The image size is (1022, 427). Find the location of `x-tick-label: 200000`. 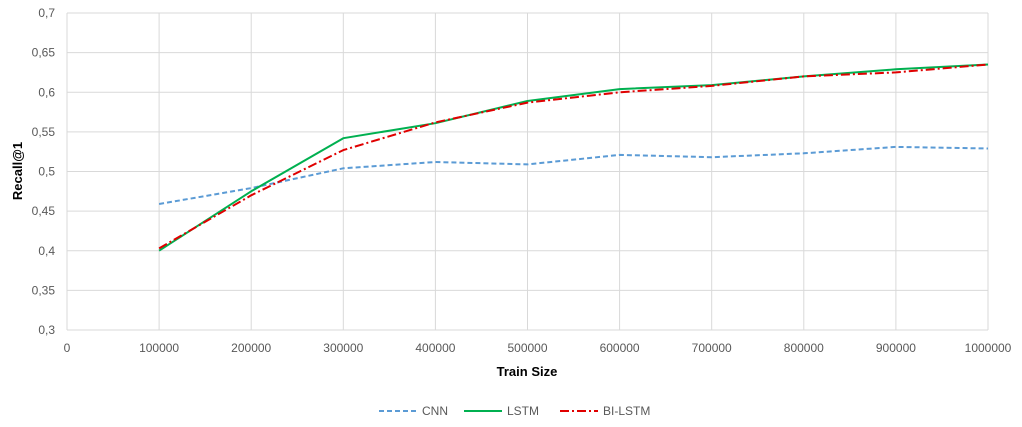

x-tick-label: 200000 is located at coordinates (251, 348).